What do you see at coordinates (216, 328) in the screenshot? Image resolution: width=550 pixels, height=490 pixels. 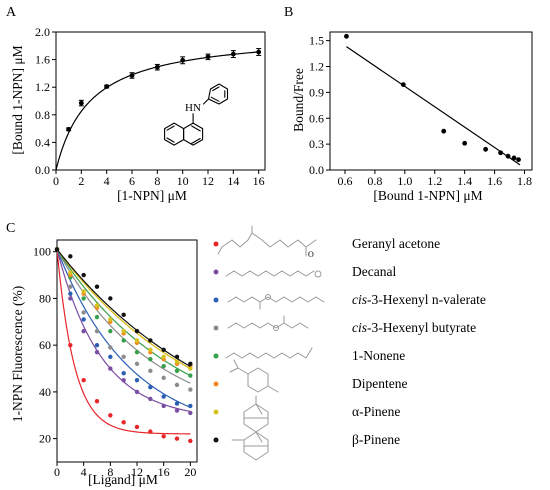 I see `legend-marker-cis-3-hexenyl-butyrate` at bounding box center [216, 328].